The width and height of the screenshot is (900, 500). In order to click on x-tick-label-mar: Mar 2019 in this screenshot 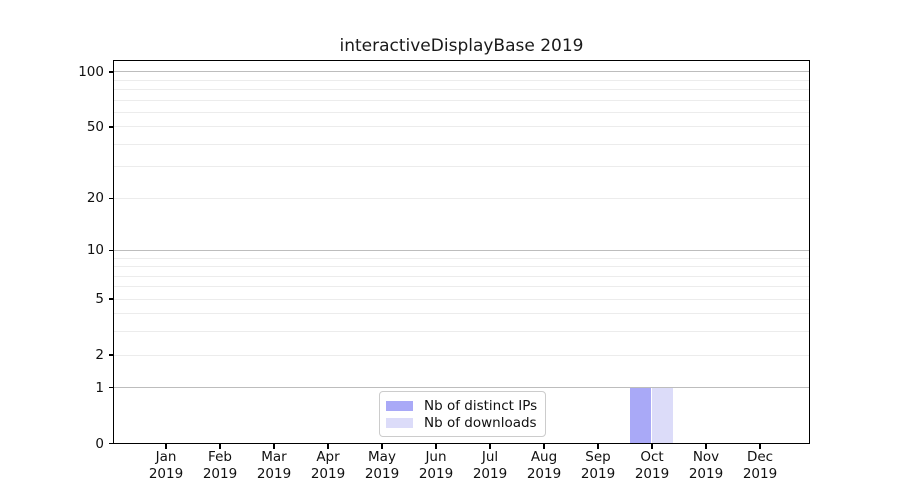, I will do `click(274, 465)`.